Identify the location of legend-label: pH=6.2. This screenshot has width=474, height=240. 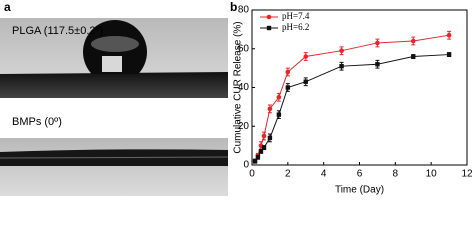
(295, 27).